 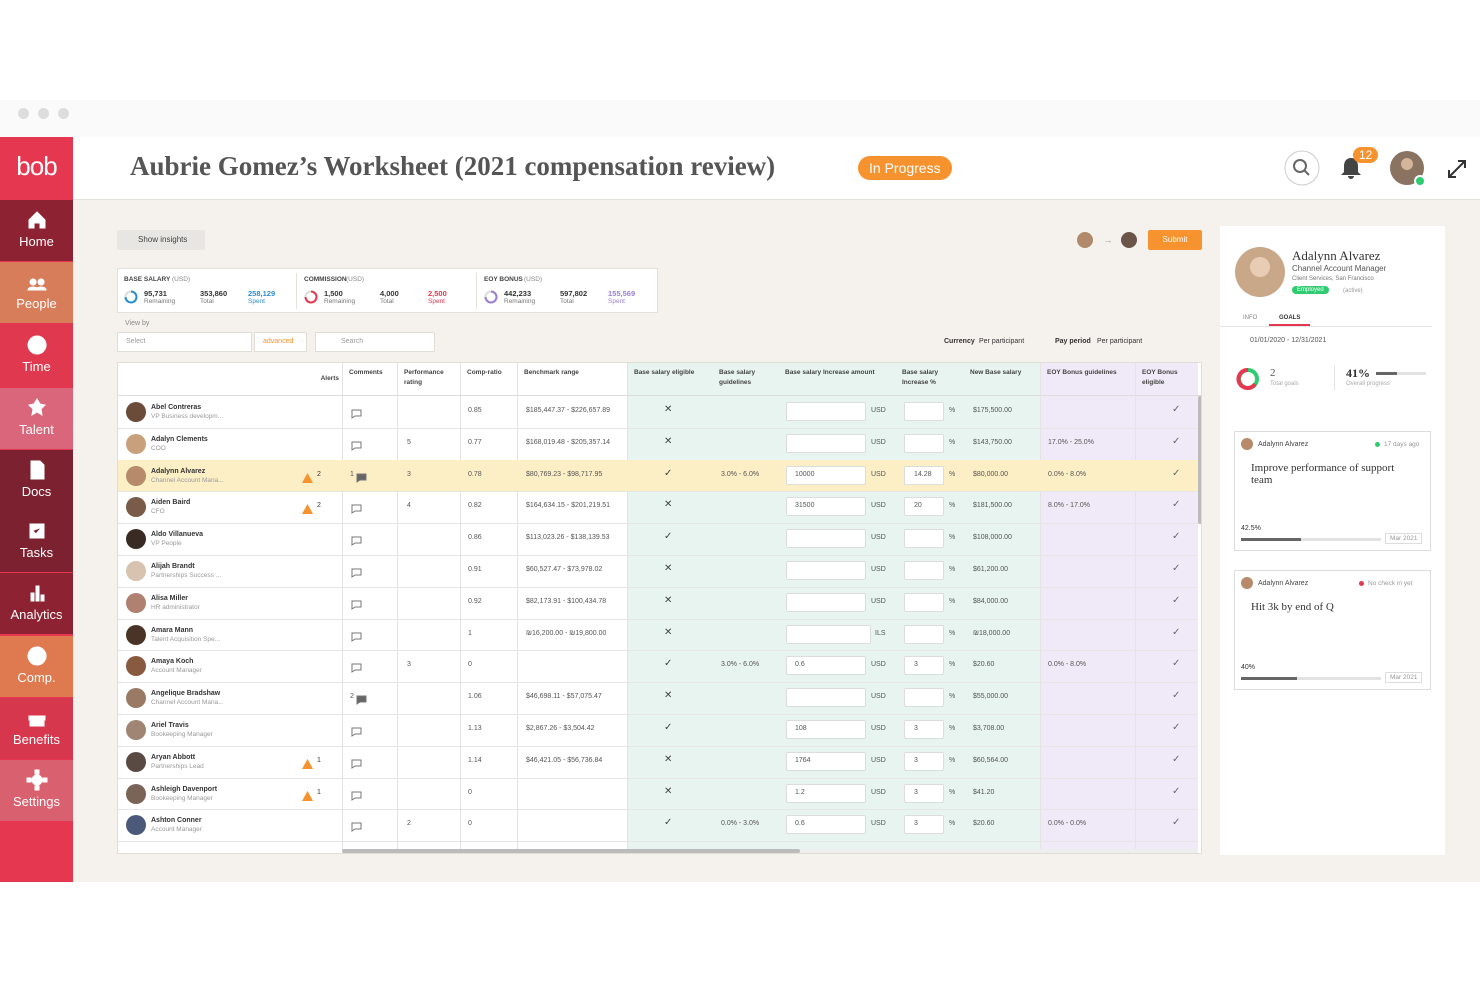 What do you see at coordinates (36, 614) in the screenshot?
I see `nav-label: Analytics` at bounding box center [36, 614].